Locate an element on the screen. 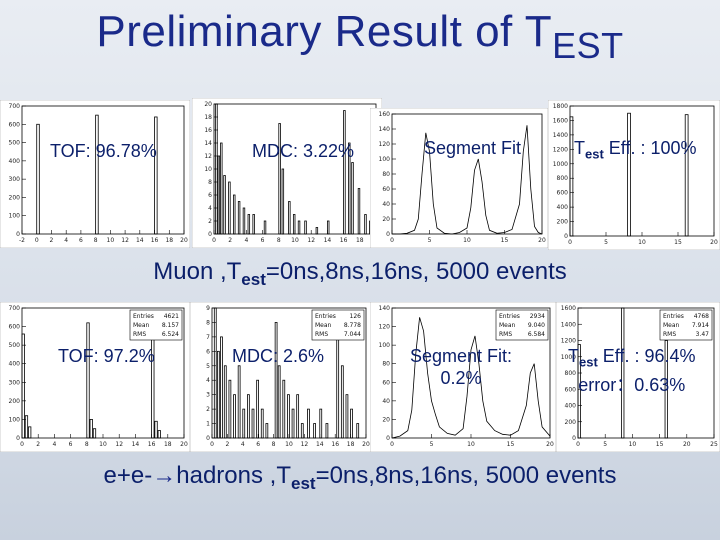  page-title: Preliminary Result of TEST is located at coordinates (360, 39).